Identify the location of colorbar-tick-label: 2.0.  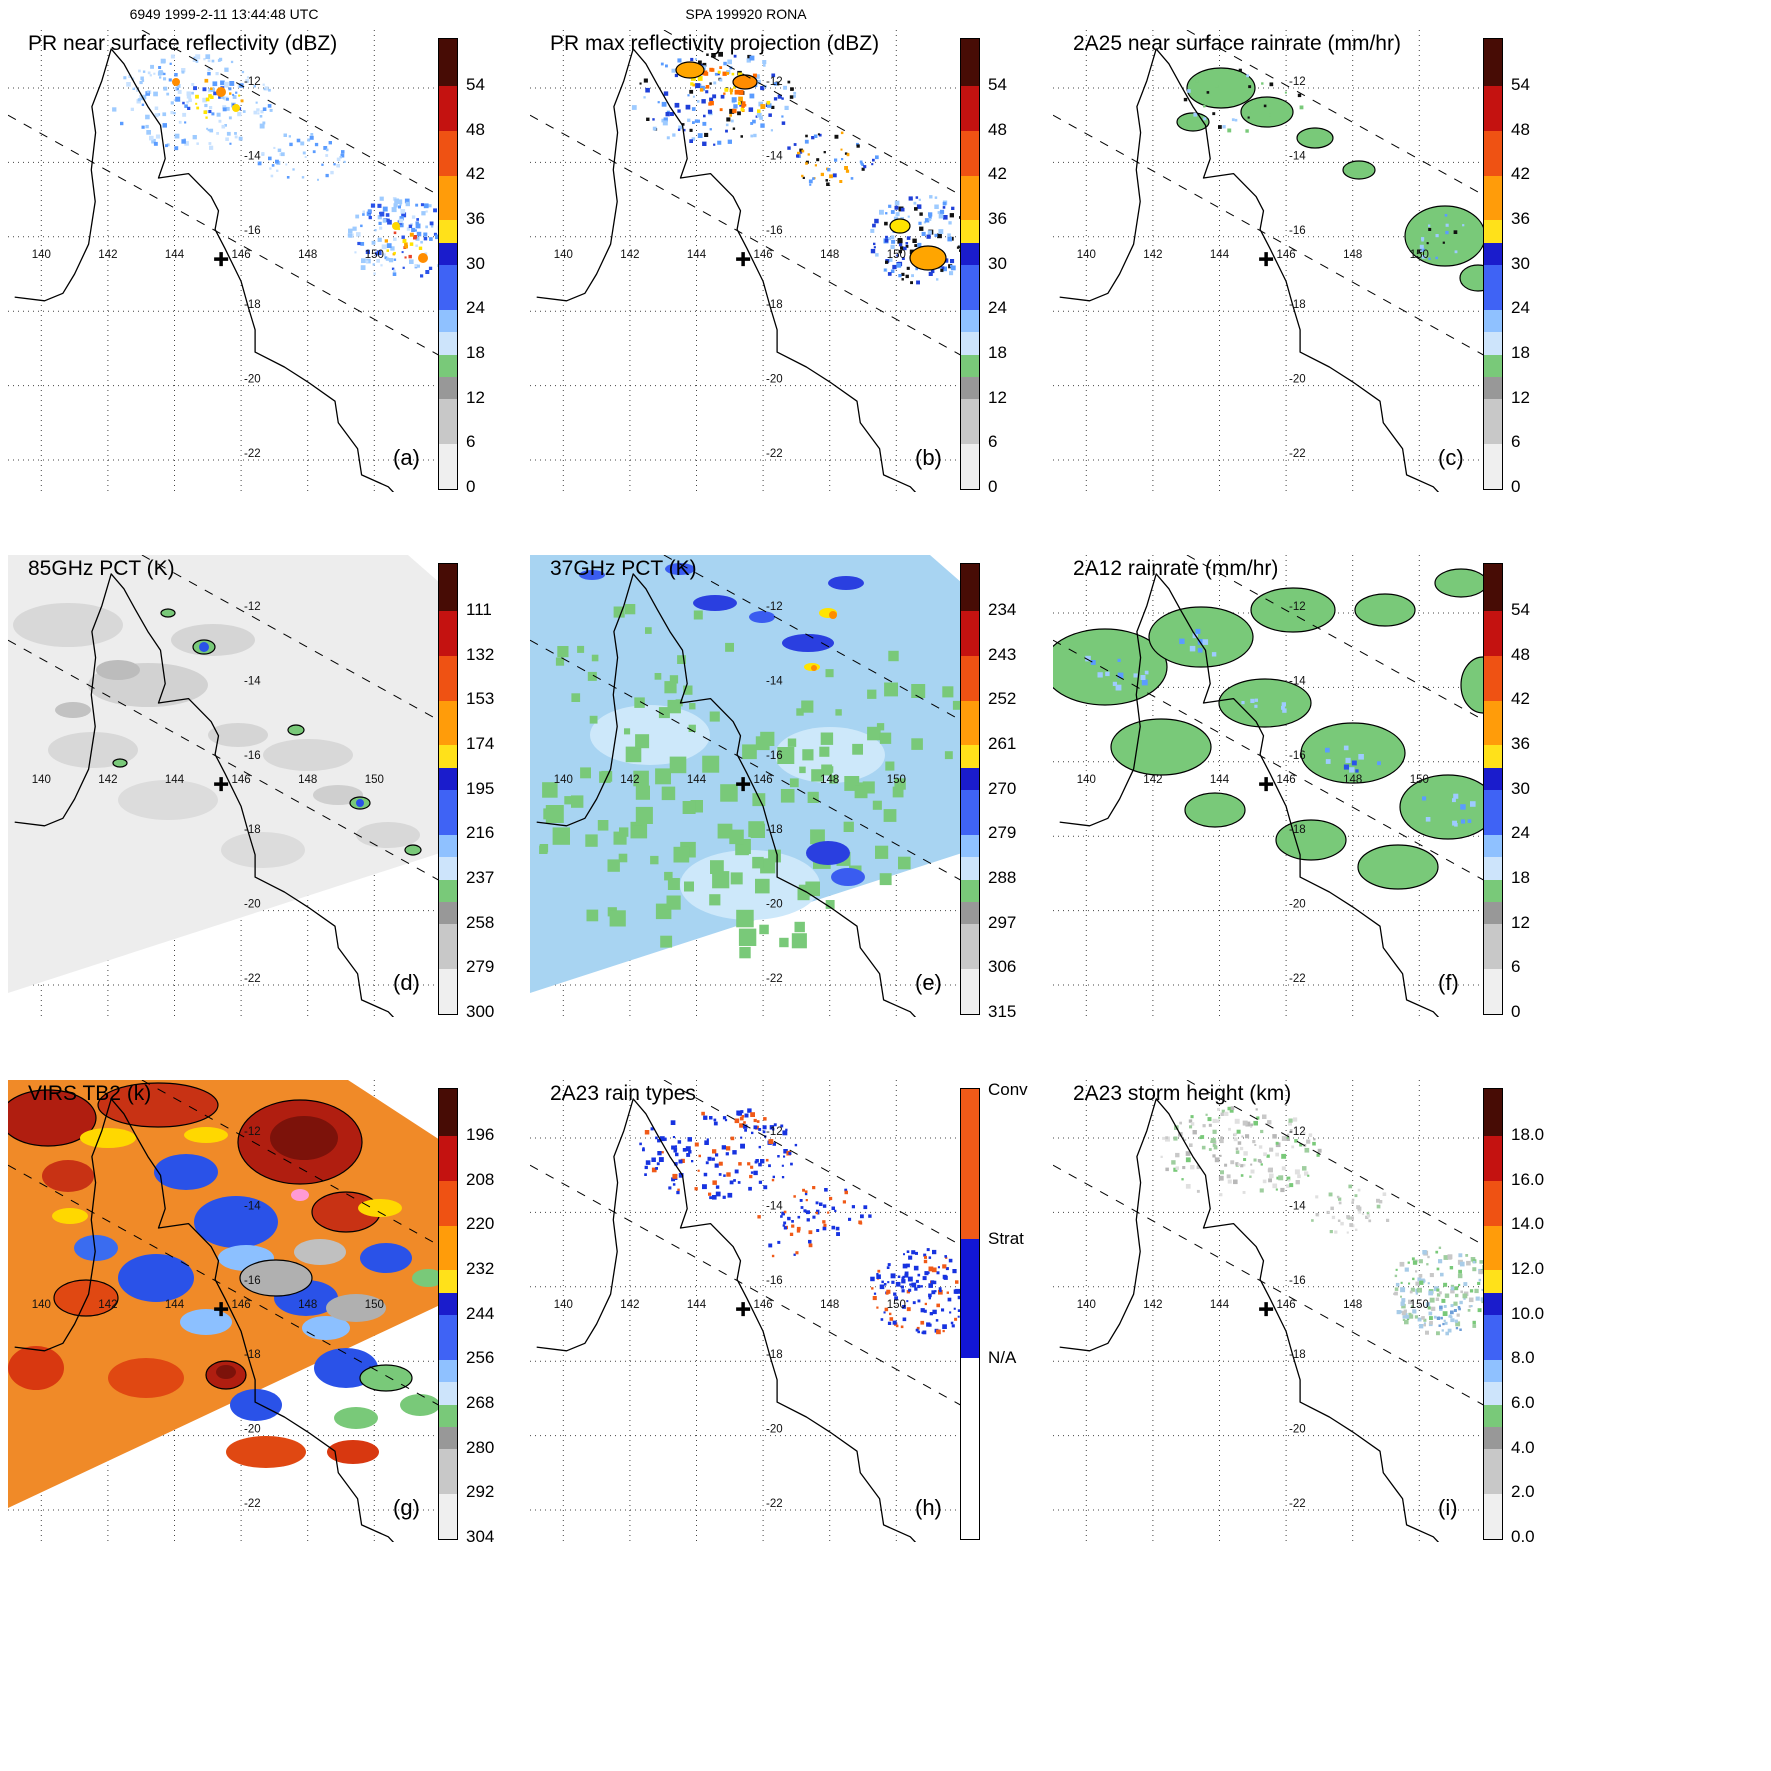
(1523, 1492).